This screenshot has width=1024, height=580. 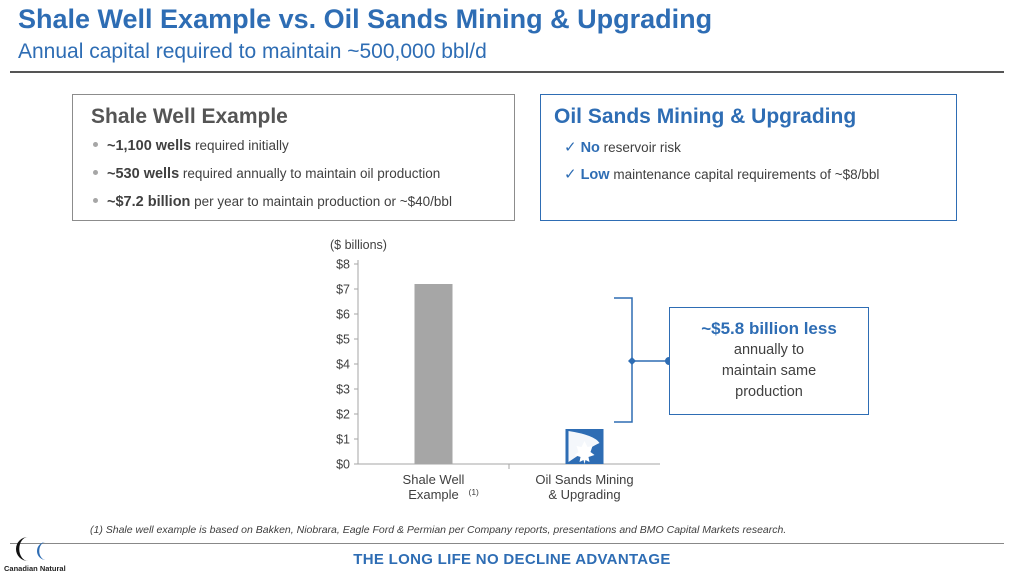 I want to click on x-category-footnote: (1), so click(x=474, y=492).